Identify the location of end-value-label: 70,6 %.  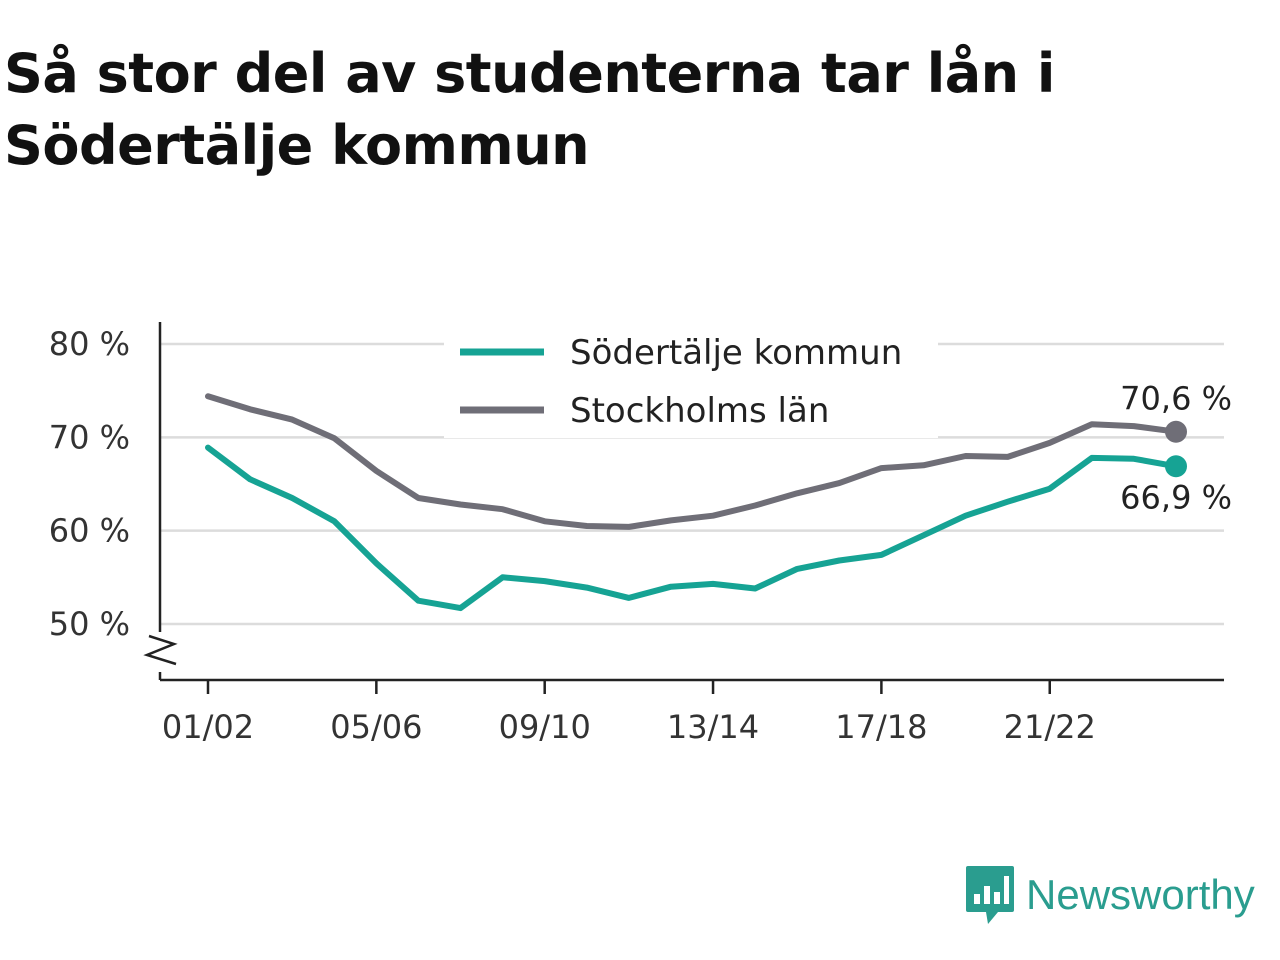
(1176, 399).